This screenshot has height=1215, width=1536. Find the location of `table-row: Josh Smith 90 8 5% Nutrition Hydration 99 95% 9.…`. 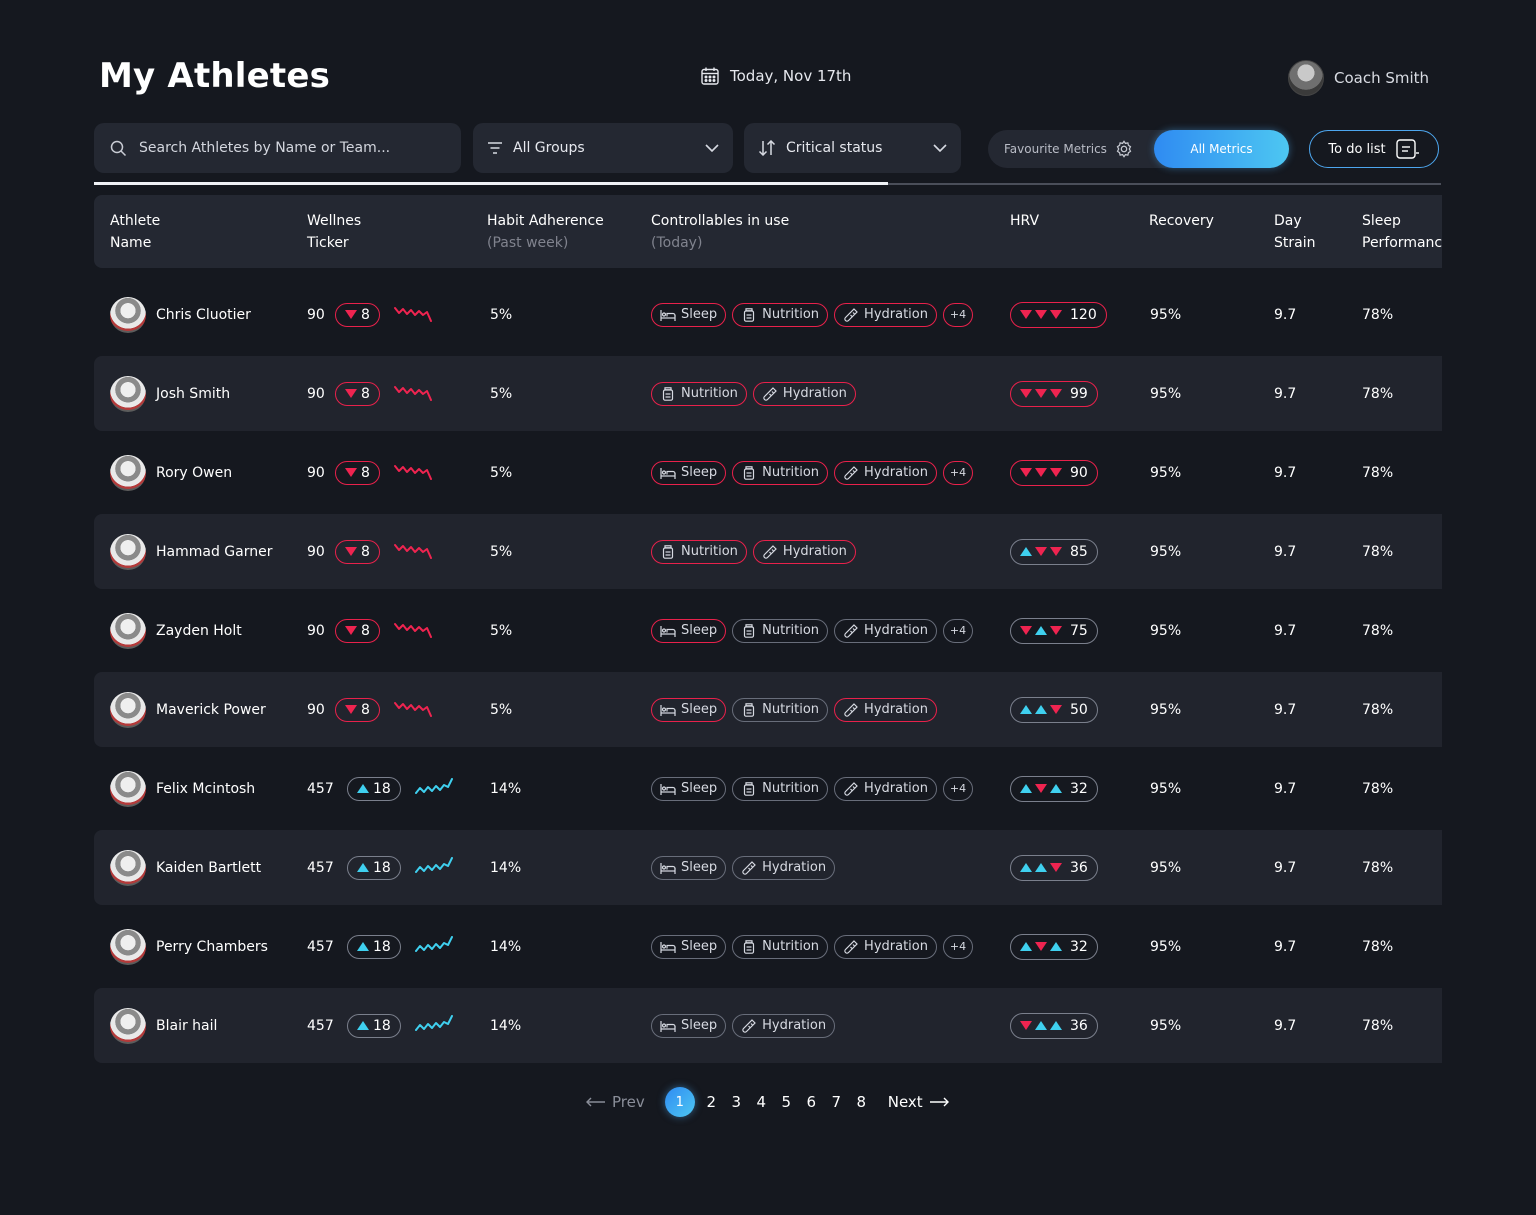

table-row: Josh Smith 90 8 5% Nutrition Hydration 99 95% 9.… is located at coordinates (768, 393).